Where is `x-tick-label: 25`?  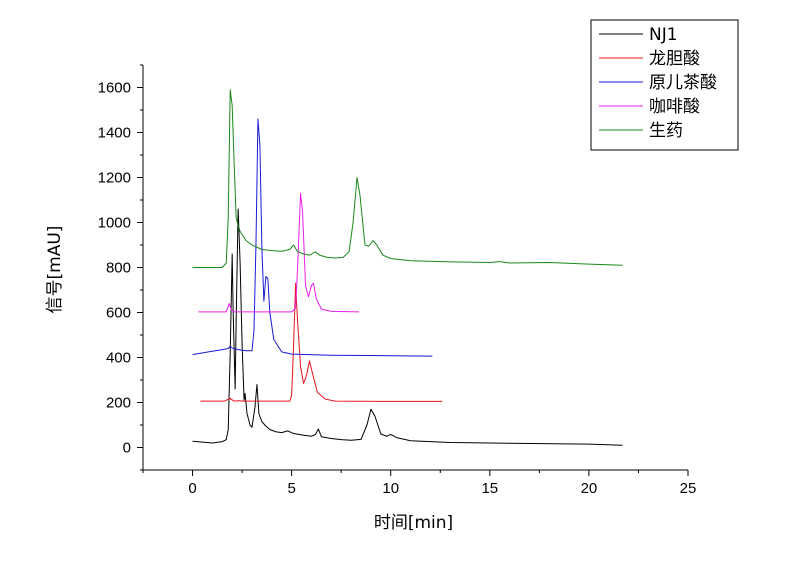 x-tick-label: 25 is located at coordinates (688, 488).